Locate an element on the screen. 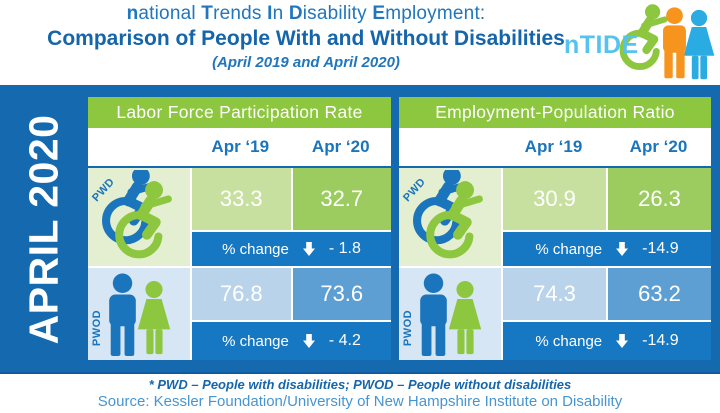 The width and height of the screenshot is (720, 413). period-label: APRIL 2020 is located at coordinates (43, 229).